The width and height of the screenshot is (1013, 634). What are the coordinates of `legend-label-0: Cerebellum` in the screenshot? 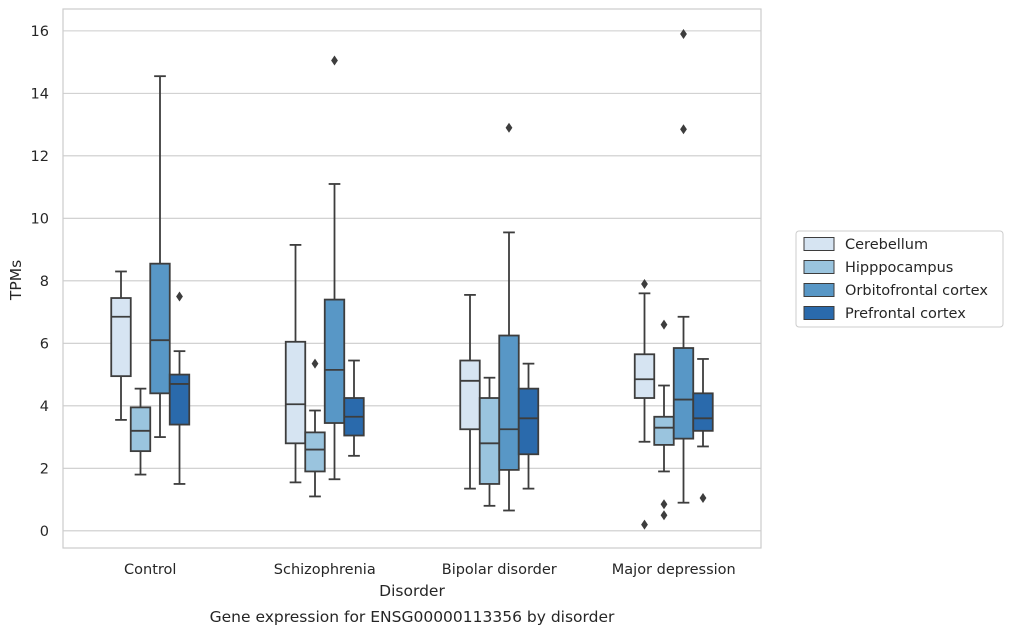 It's located at (886, 245).